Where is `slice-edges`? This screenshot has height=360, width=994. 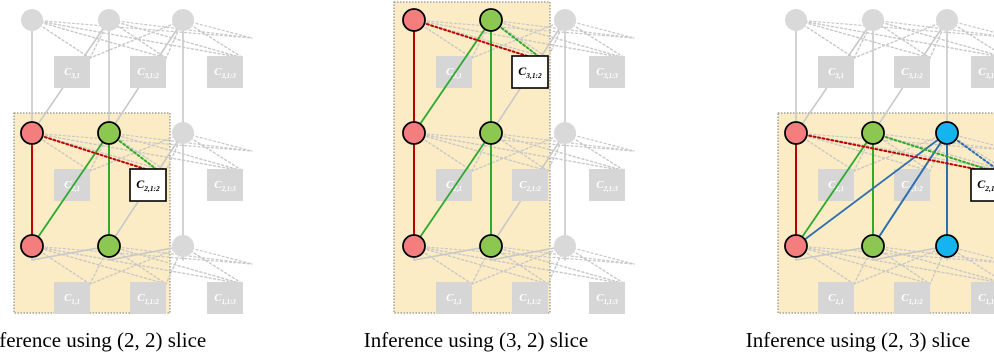 slice-edges is located at coordinates (894, 189).